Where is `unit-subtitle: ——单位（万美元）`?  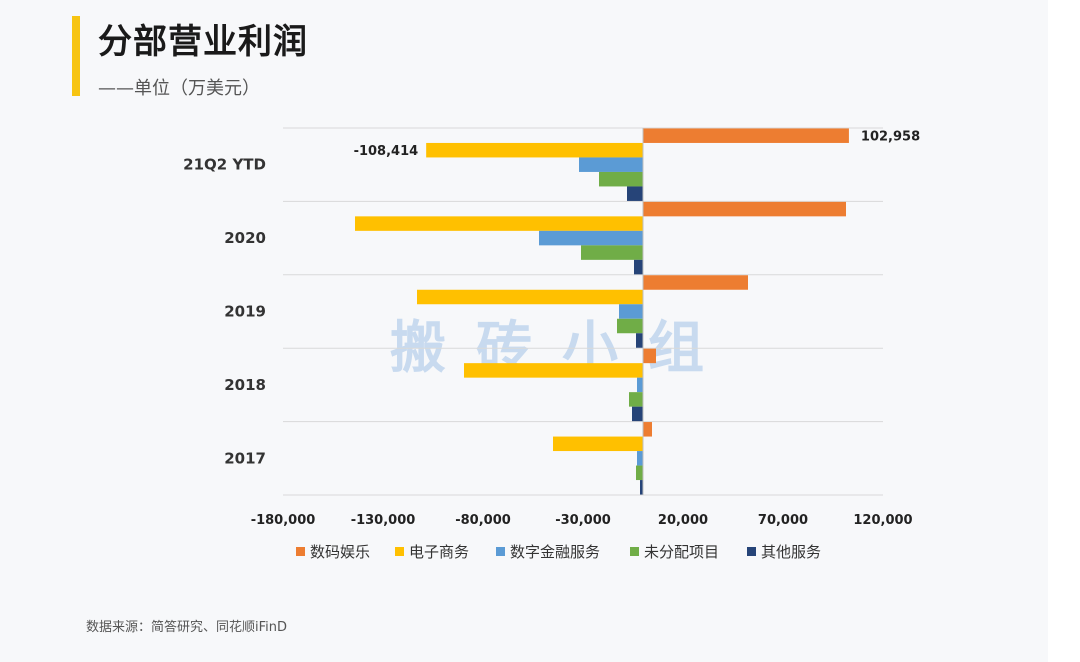
unit-subtitle: ——单位（万美元） is located at coordinates (179, 88).